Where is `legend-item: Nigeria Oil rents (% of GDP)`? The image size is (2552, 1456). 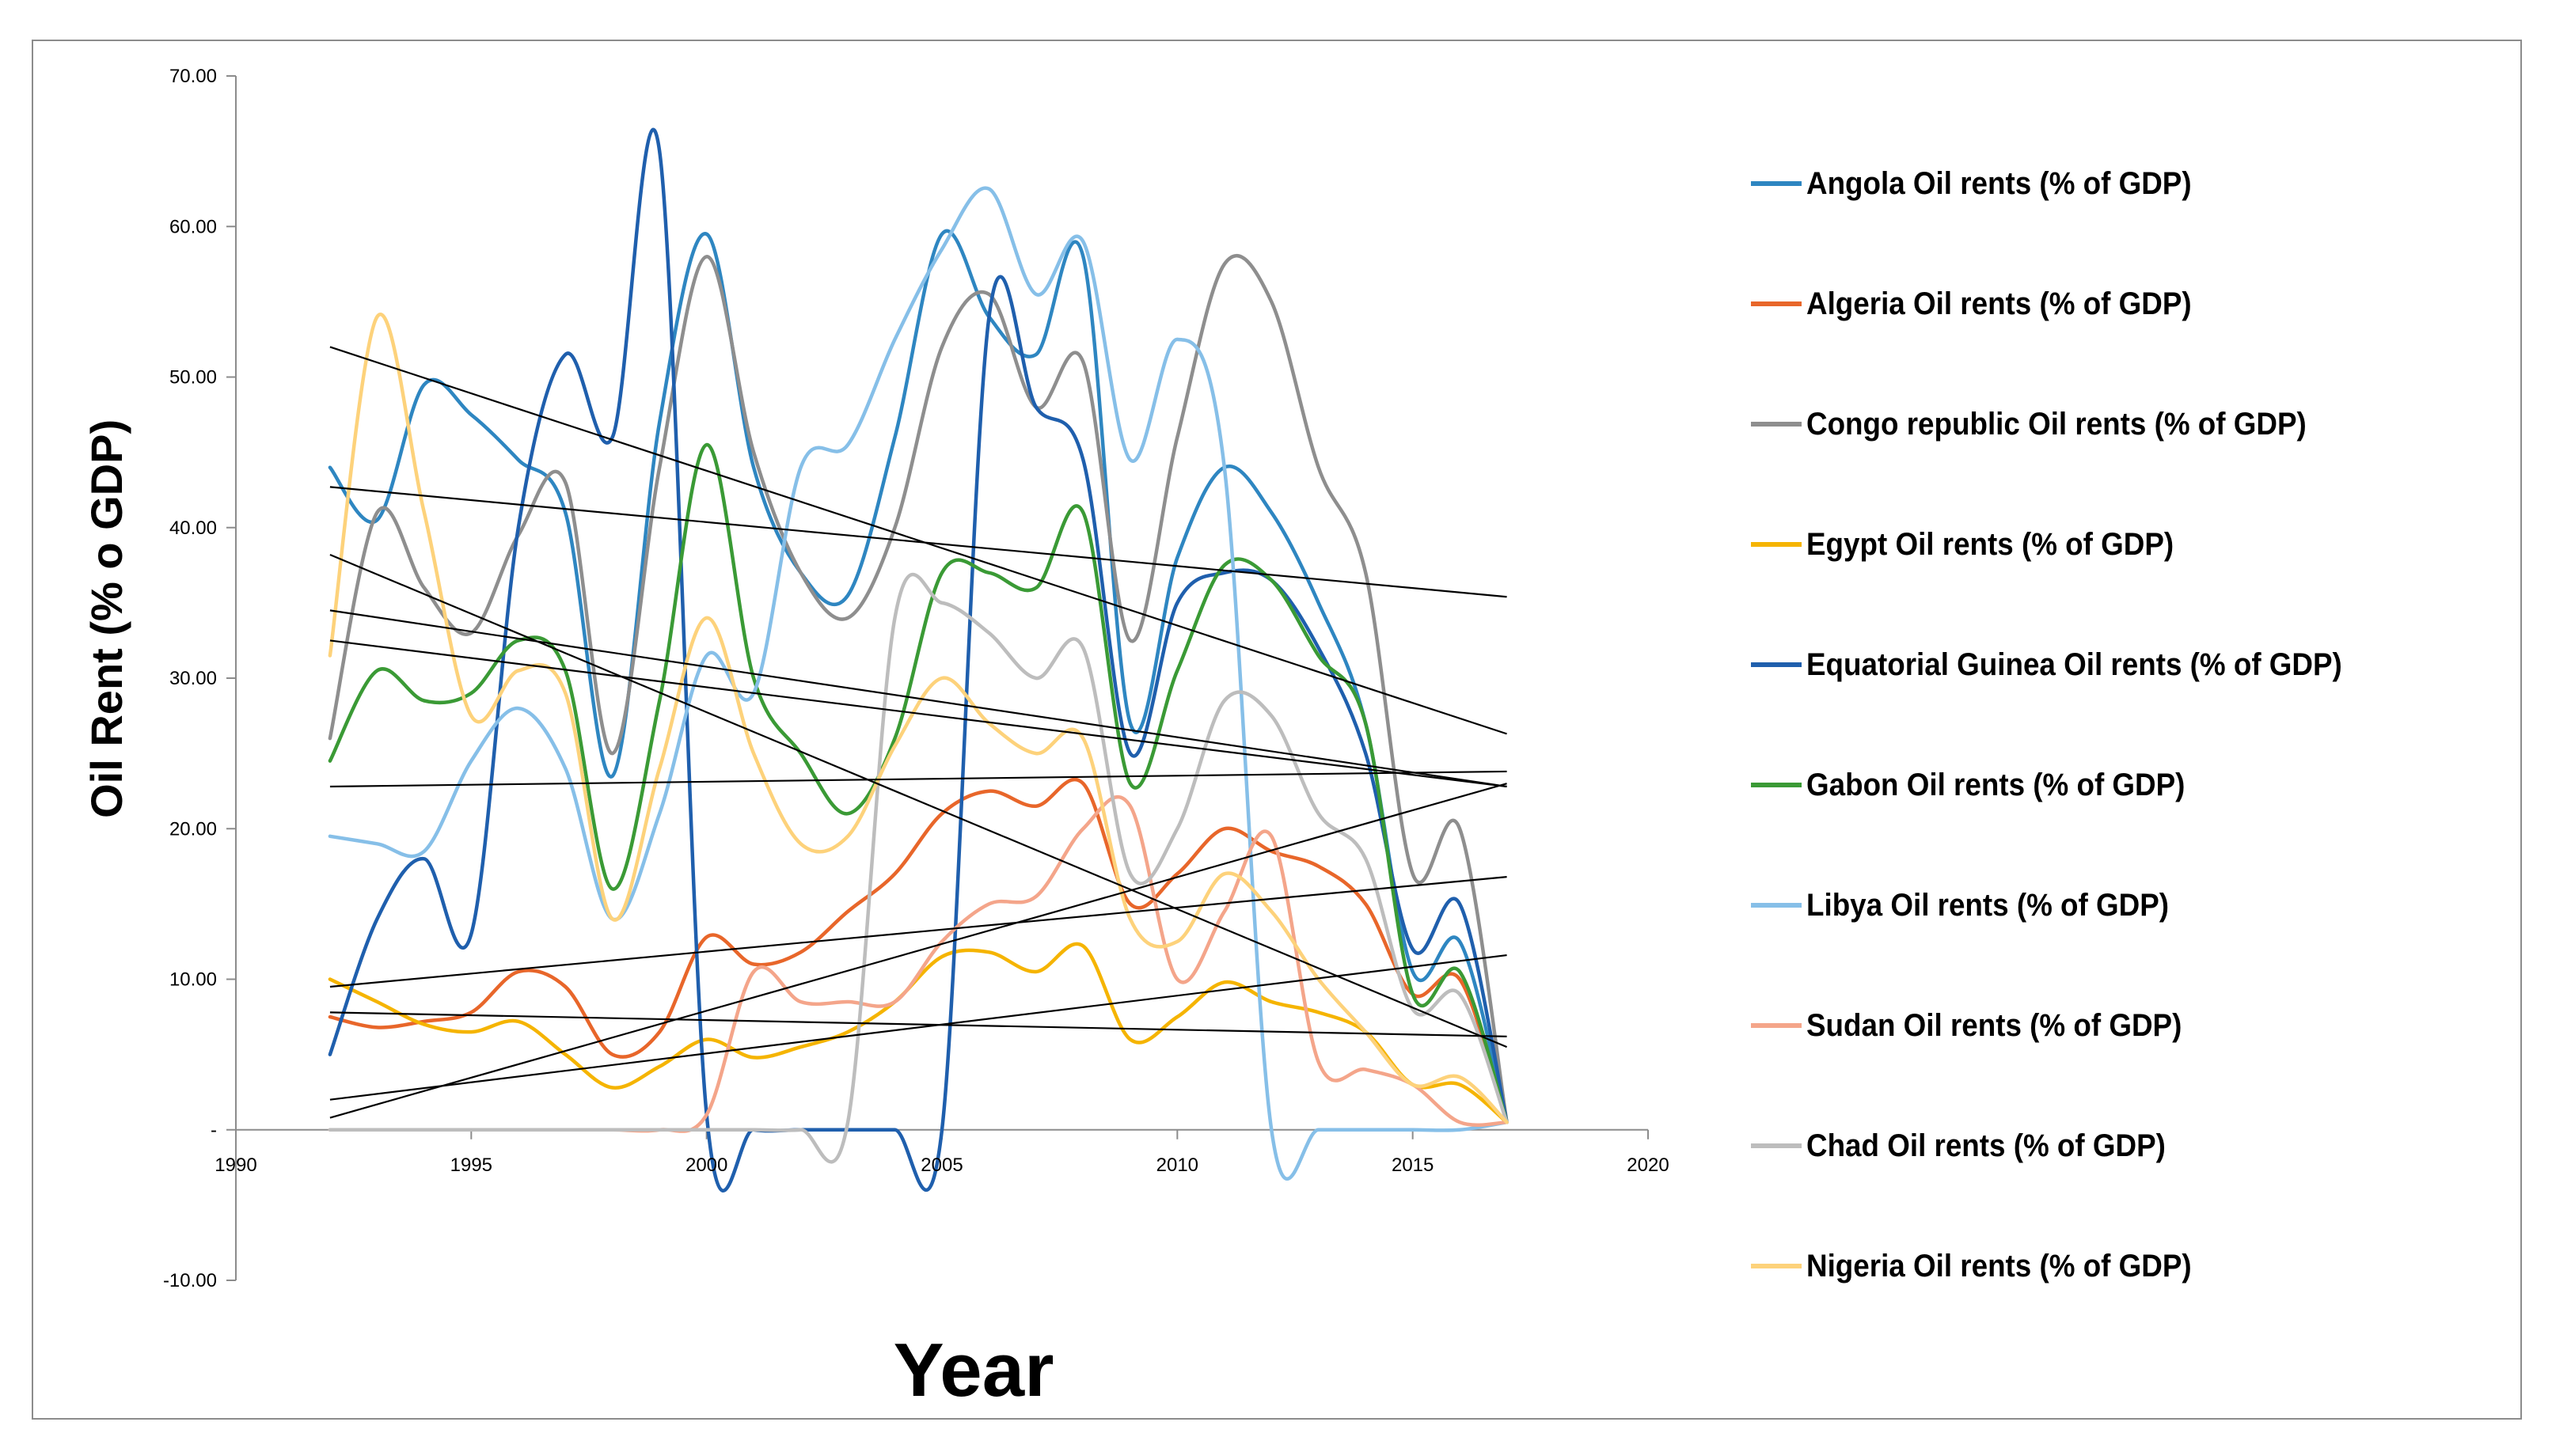
legend-item: Nigeria Oil rents (% of GDP) is located at coordinates (1988, 1266).